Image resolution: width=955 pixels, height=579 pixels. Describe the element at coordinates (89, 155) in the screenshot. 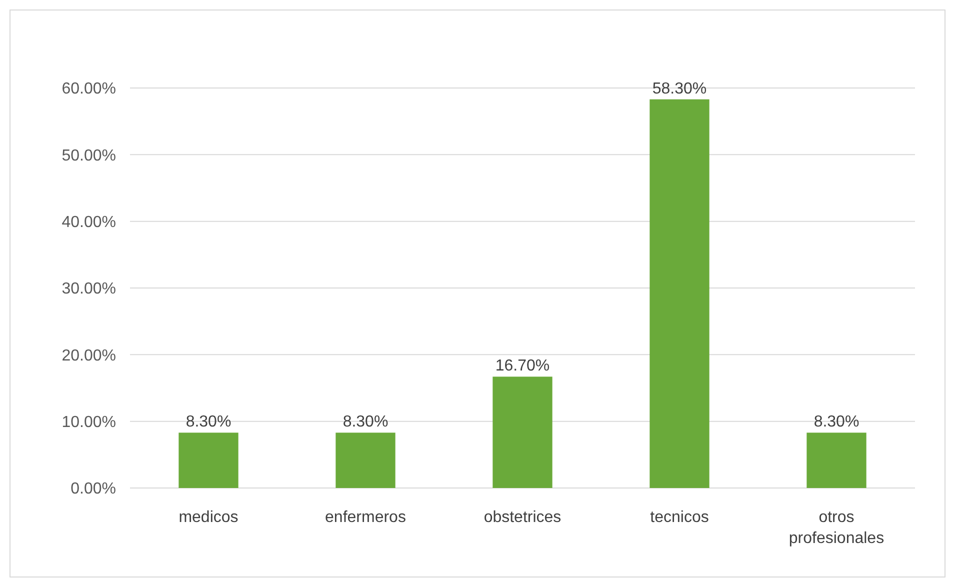

I see `y-tick-label: 50.00%` at that location.